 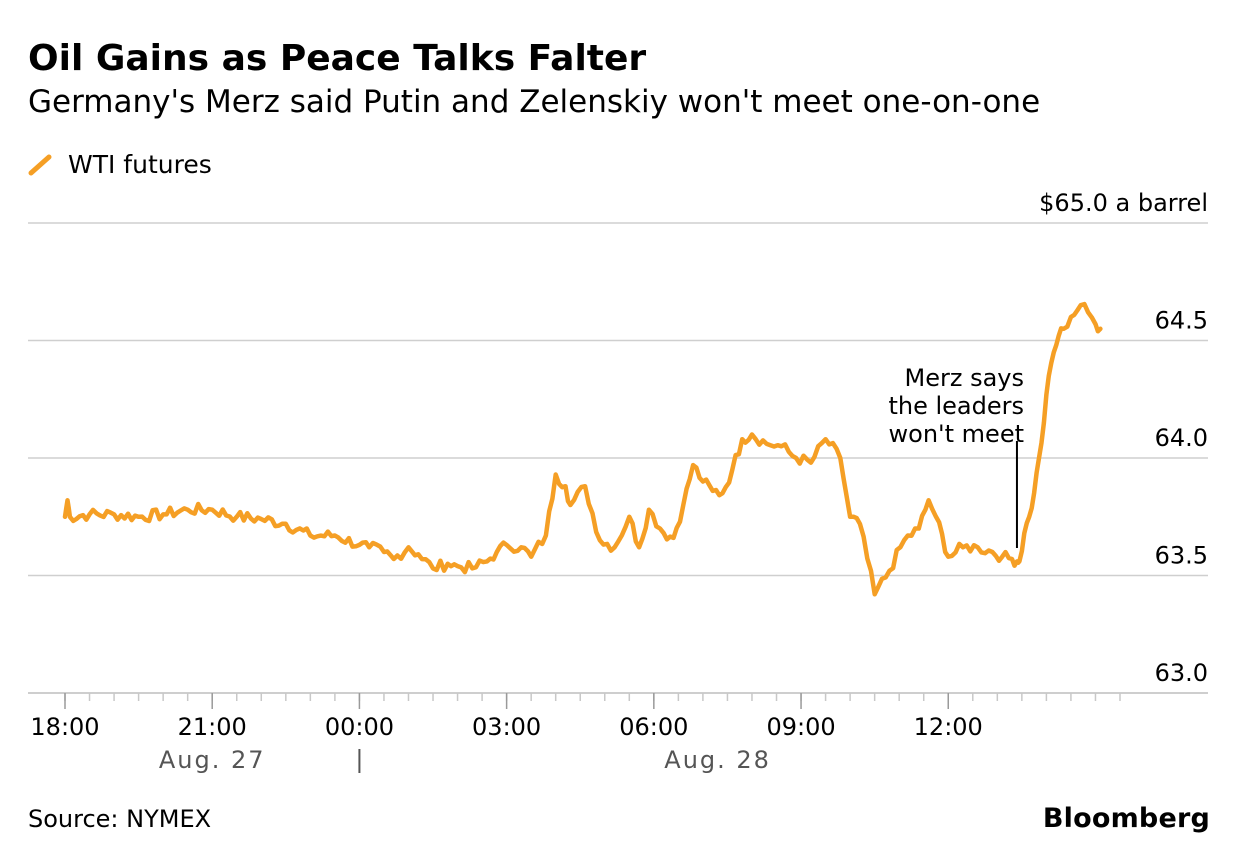 I want to click on legend-label: WTI futures, so click(x=140, y=164).